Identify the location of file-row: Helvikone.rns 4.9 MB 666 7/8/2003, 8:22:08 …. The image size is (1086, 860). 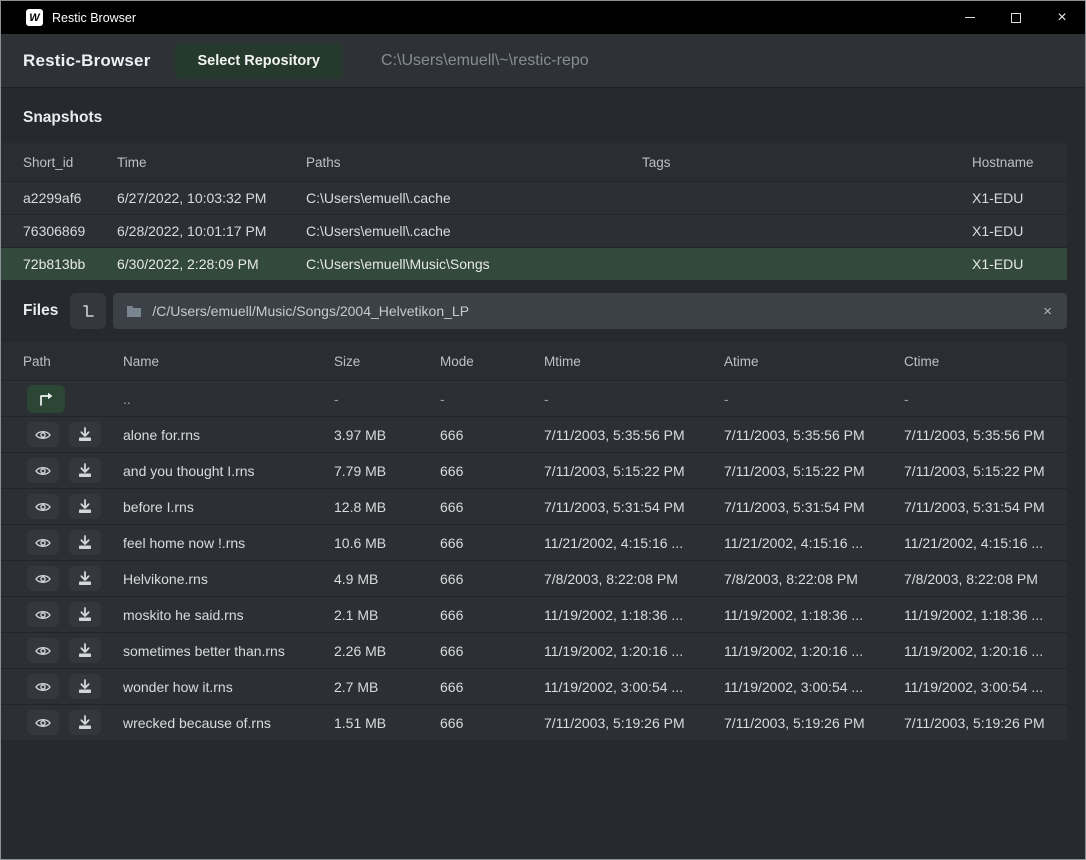
(534, 578).